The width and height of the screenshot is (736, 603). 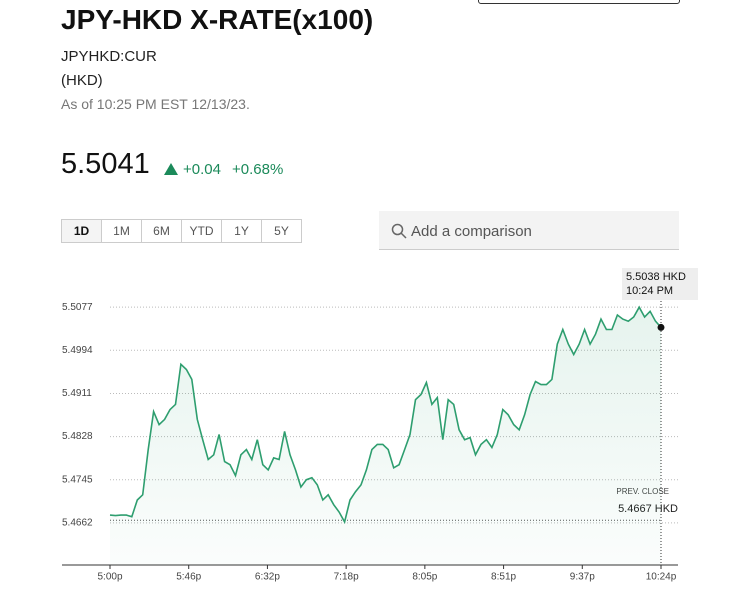 What do you see at coordinates (661, 577) in the screenshot?
I see `x-tick-label: 10:24p` at bounding box center [661, 577].